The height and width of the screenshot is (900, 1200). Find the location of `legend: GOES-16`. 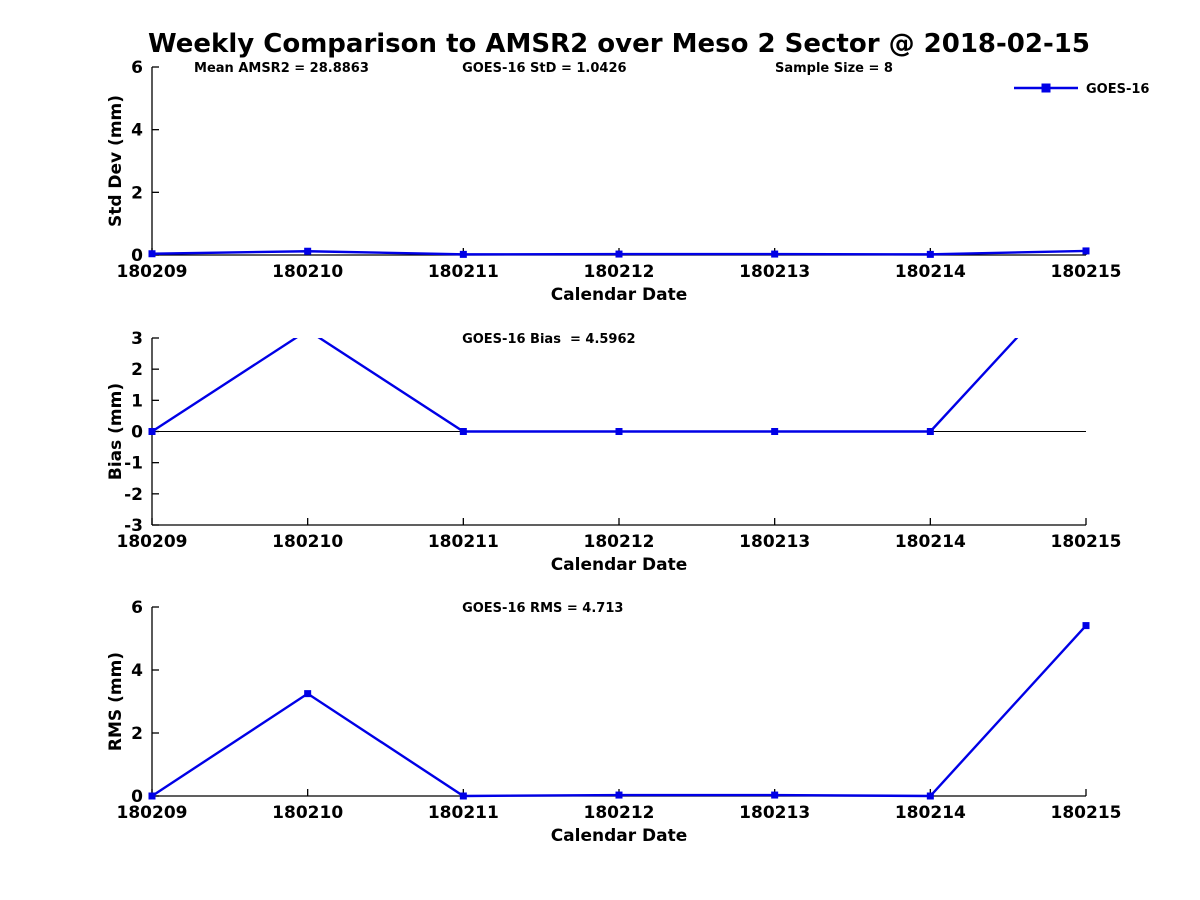

legend: GOES-16 is located at coordinates (1081, 89).